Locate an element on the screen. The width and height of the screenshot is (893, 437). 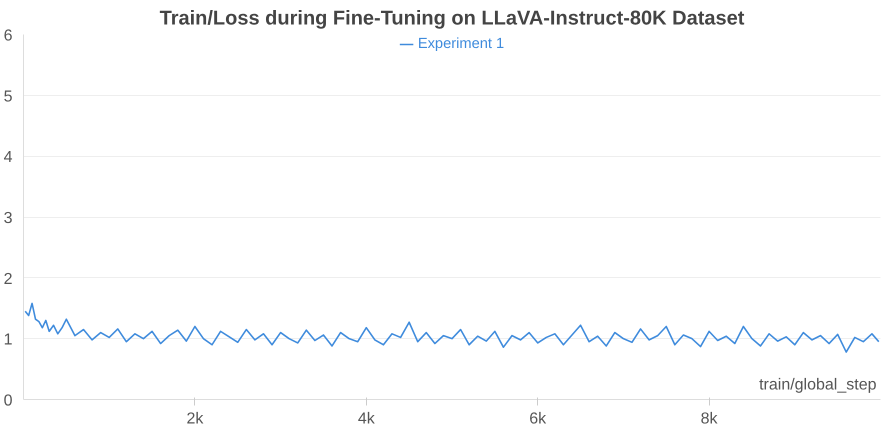
y-tick-label: 3 is located at coordinates (8, 218).